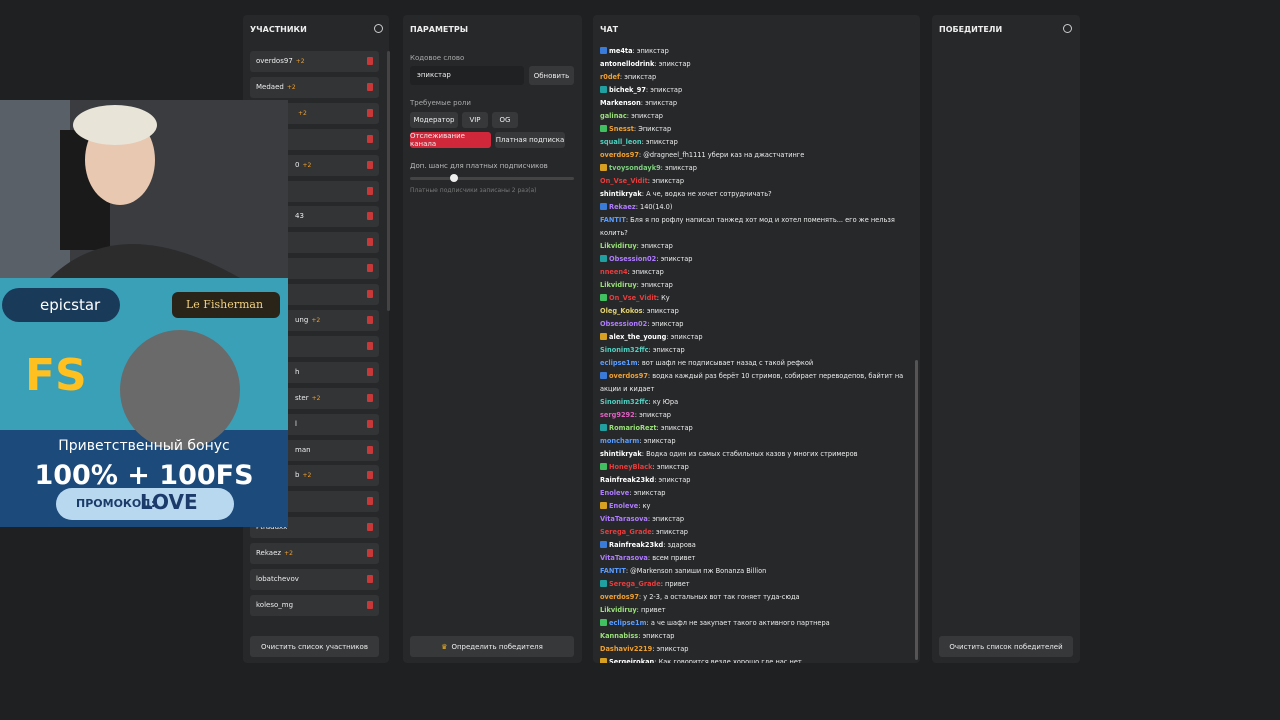  Describe the element at coordinates (624, 506) in the screenshot. I see `chat-user: Enoleve` at that location.